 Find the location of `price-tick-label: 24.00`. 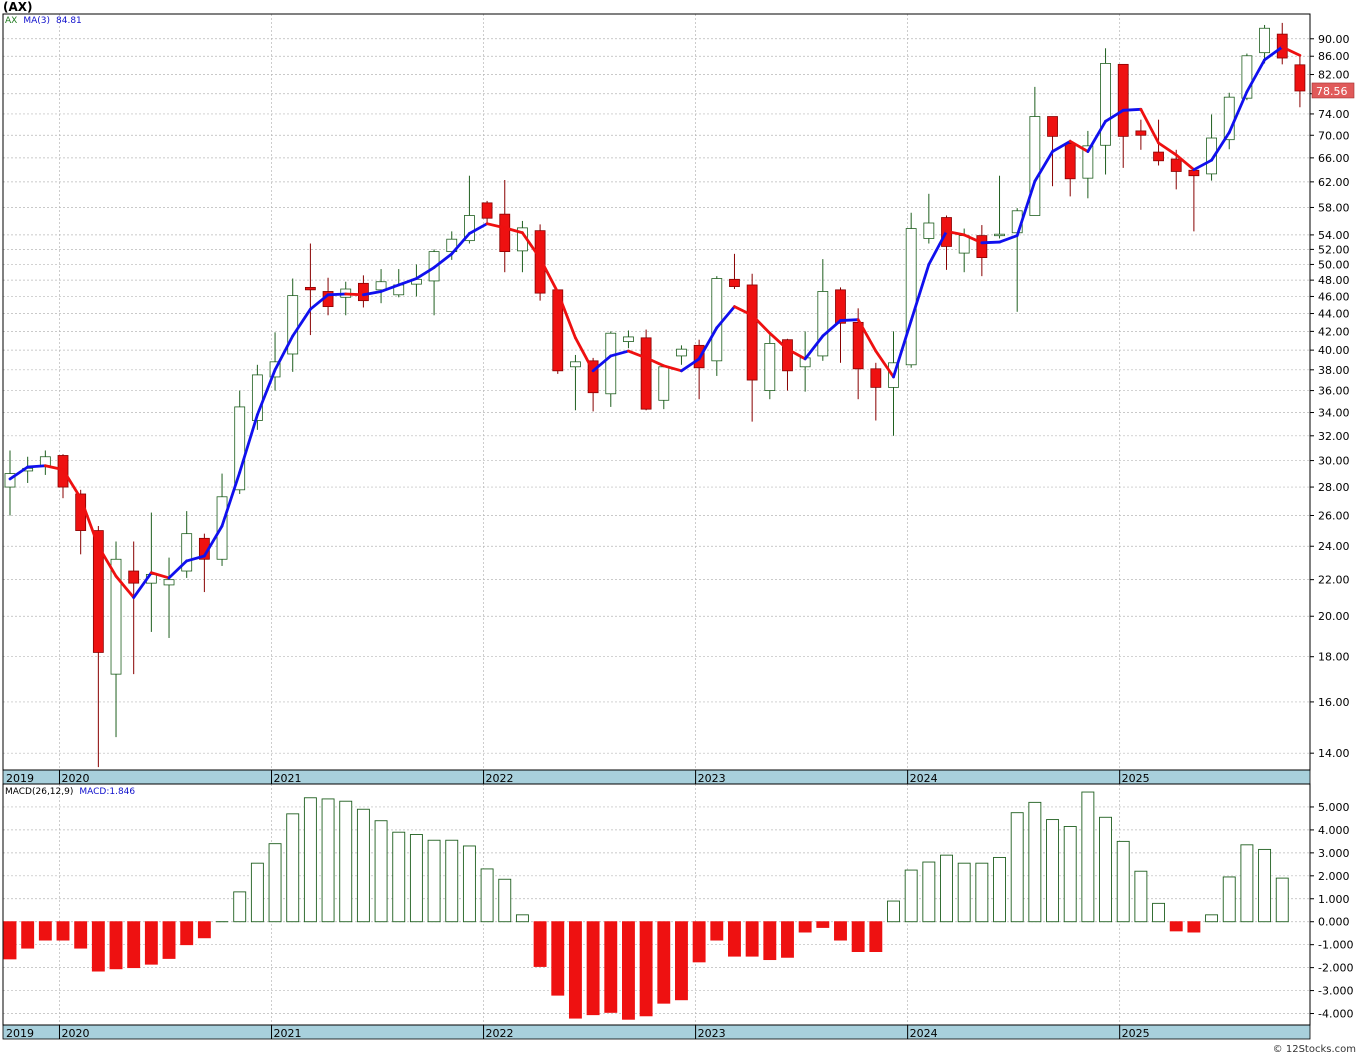

price-tick-label: 24.00 is located at coordinates (1334, 546).